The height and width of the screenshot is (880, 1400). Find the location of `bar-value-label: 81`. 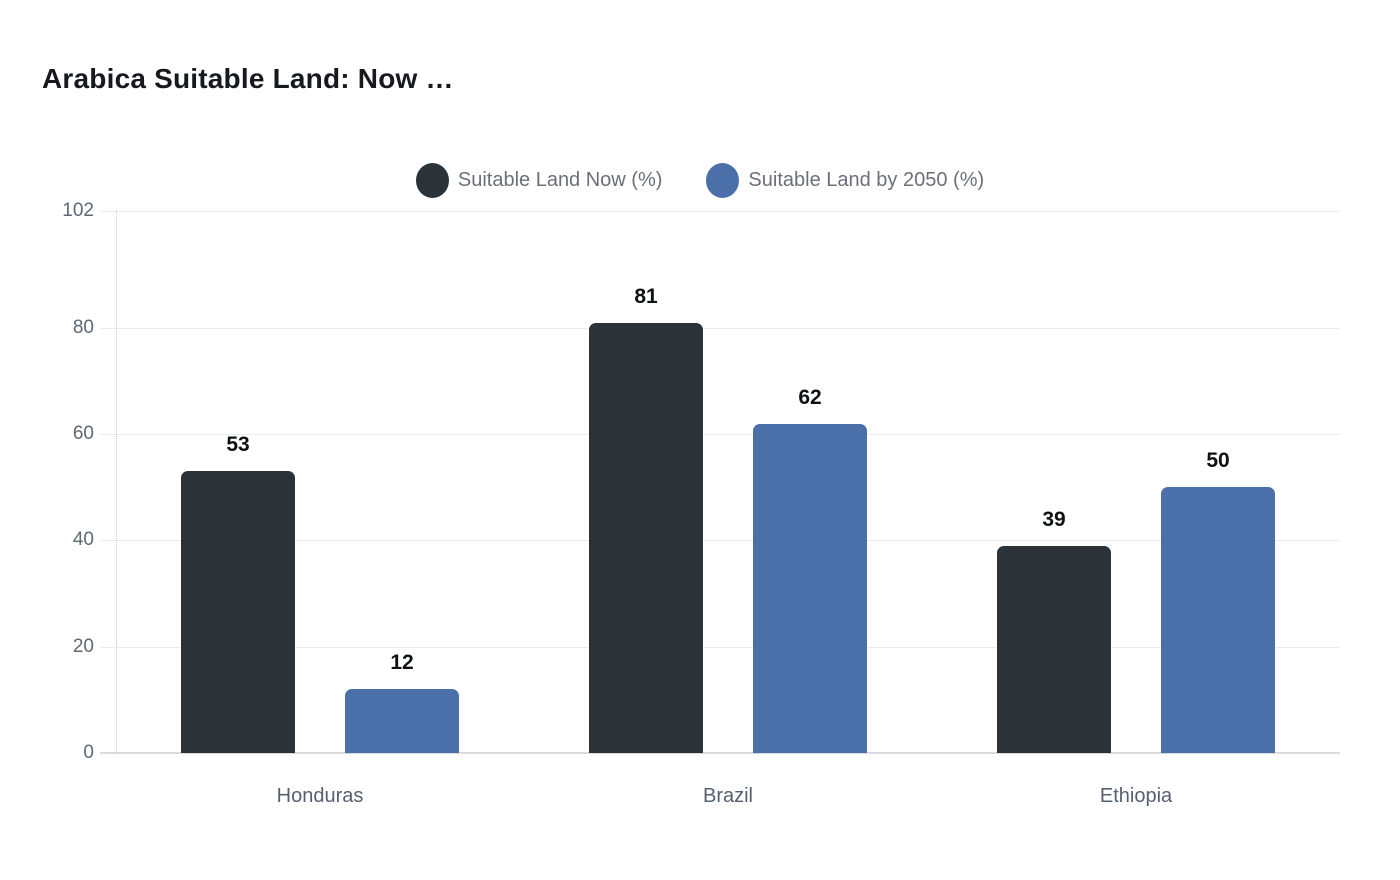

bar-value-label: 81 is located at coordinates (646, 296).